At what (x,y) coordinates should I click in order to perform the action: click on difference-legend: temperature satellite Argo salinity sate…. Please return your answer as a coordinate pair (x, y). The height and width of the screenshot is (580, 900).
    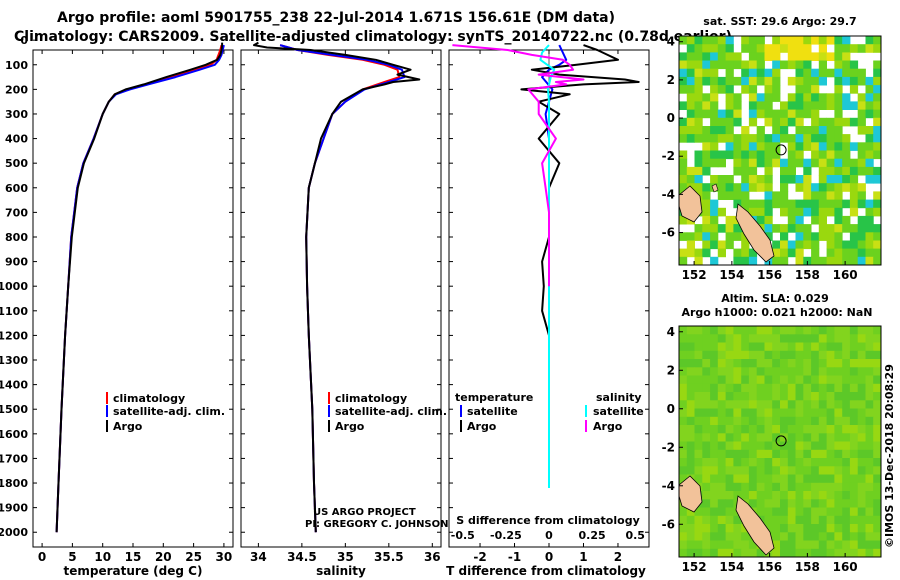
    Looking at the image, I should click on (549, 412).